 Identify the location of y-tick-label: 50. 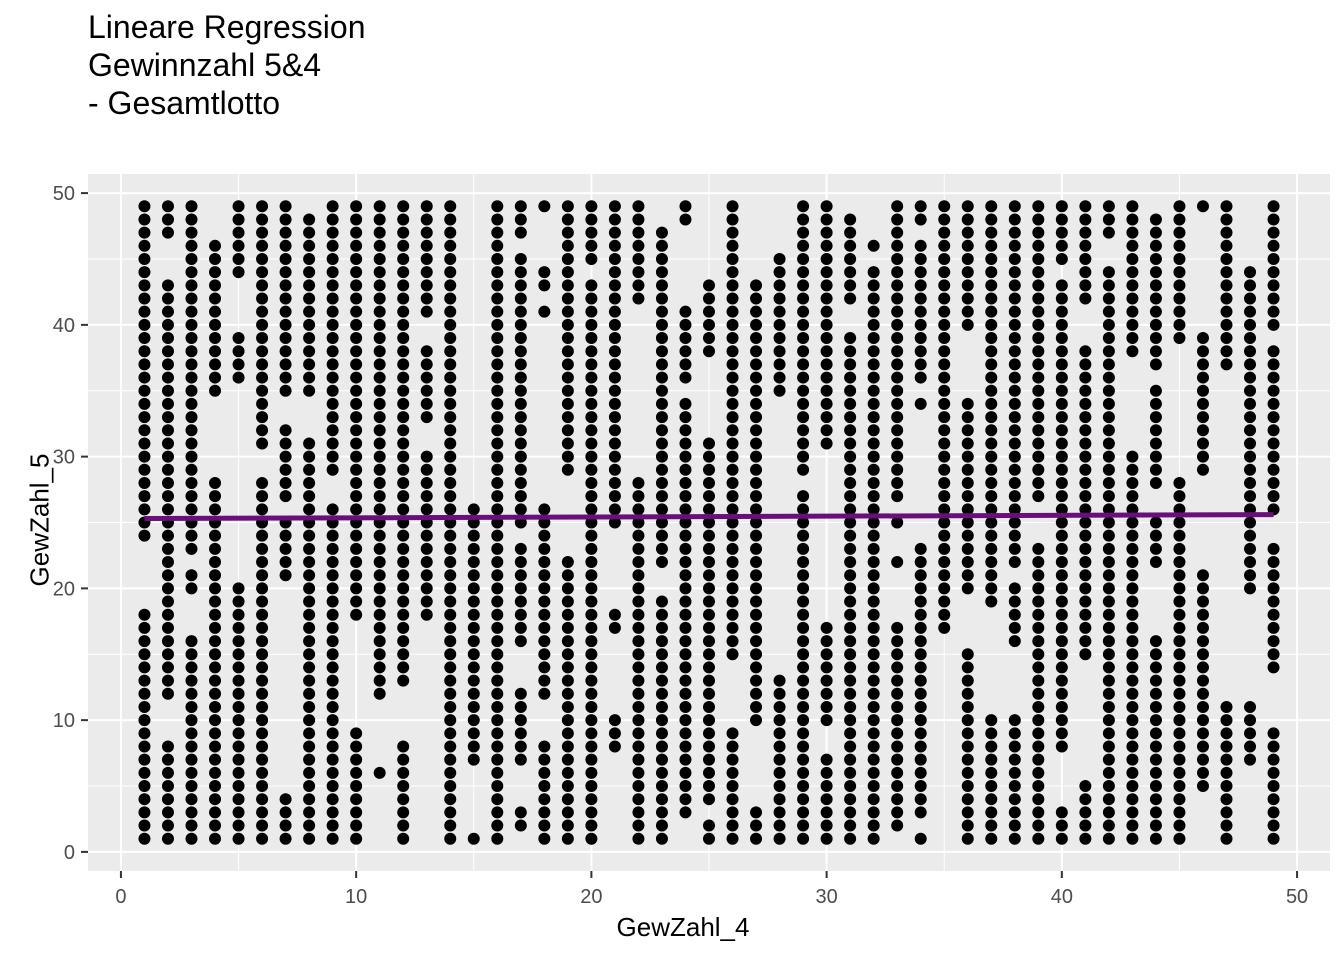
(64, 194).